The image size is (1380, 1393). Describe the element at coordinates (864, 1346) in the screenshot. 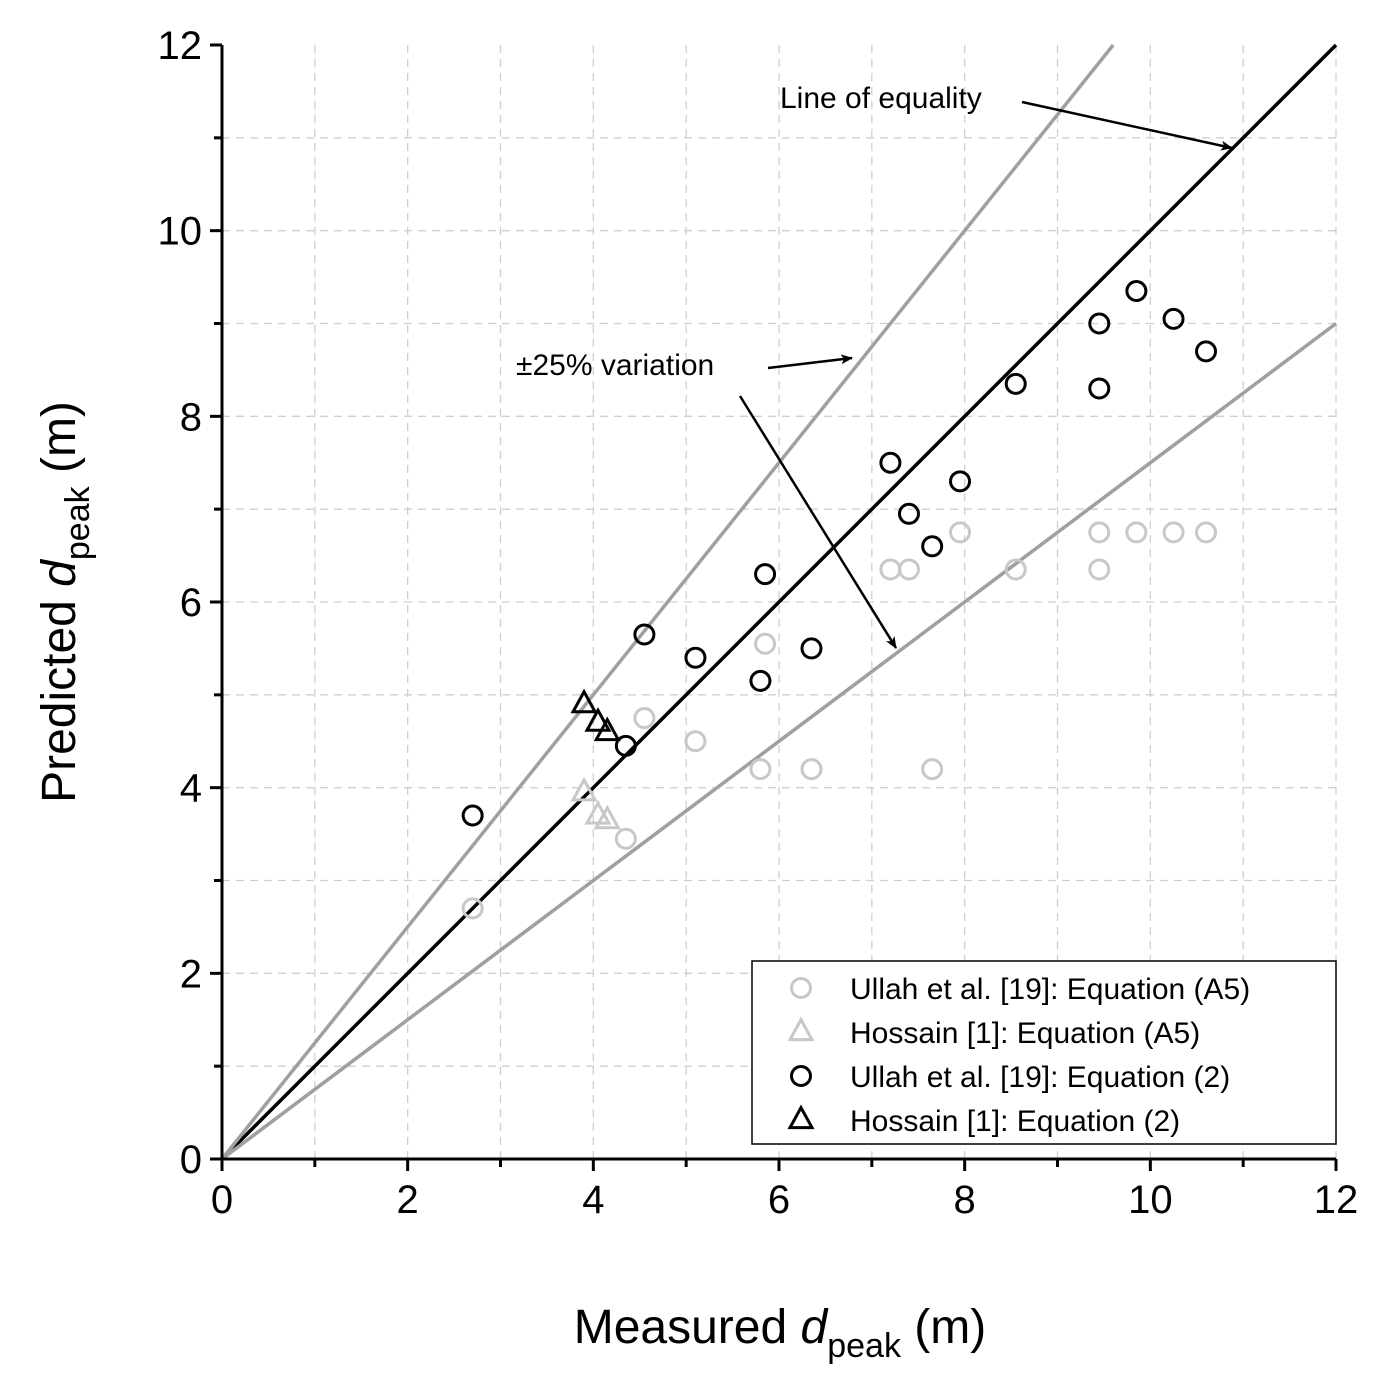

I see `x-axis-title-subscript: peak` at that location.